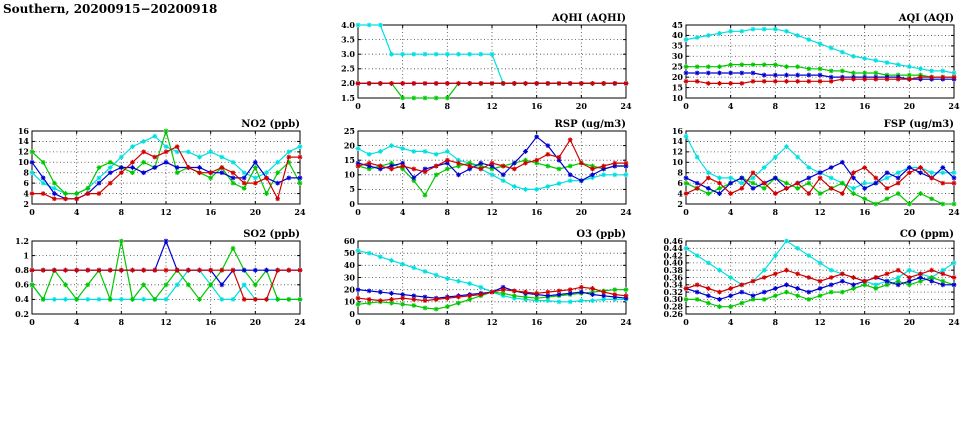 This screenshot has width=975, height=447. I want to click on svg-text: 2, so click(26, 204).